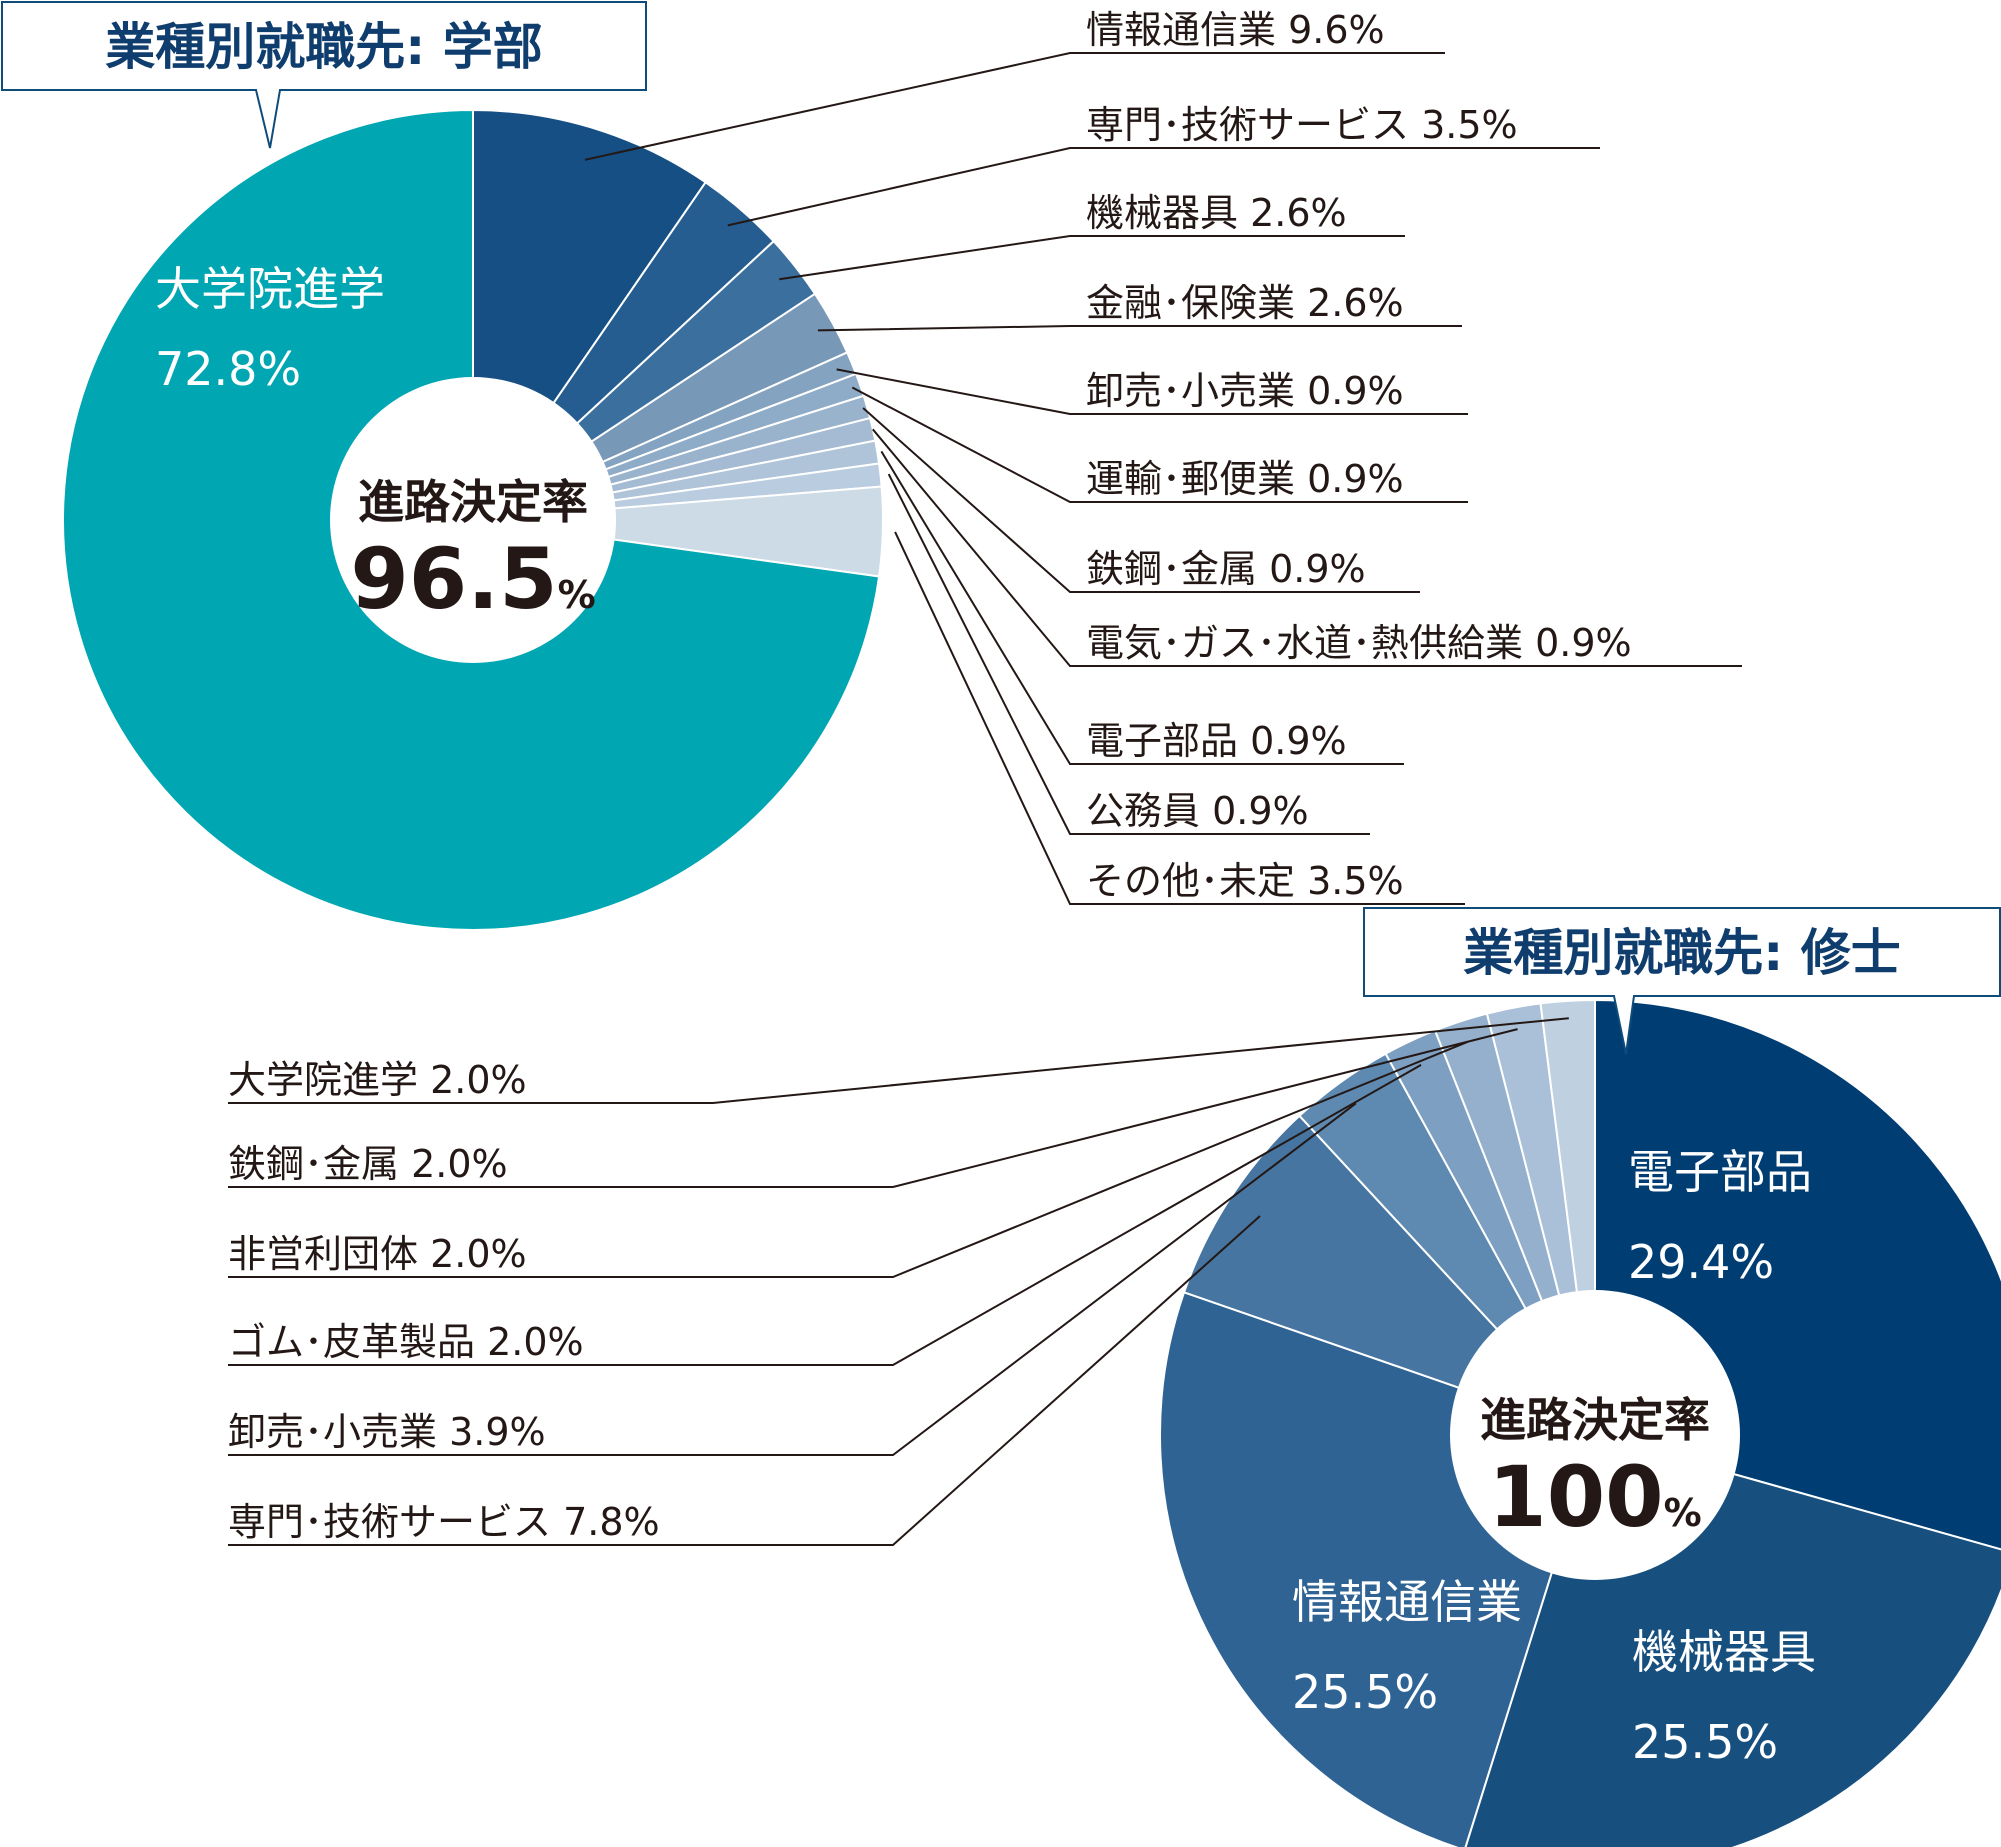  I want to click on c1-label-2: 機械器具 2.6%, so click(1216, 213).